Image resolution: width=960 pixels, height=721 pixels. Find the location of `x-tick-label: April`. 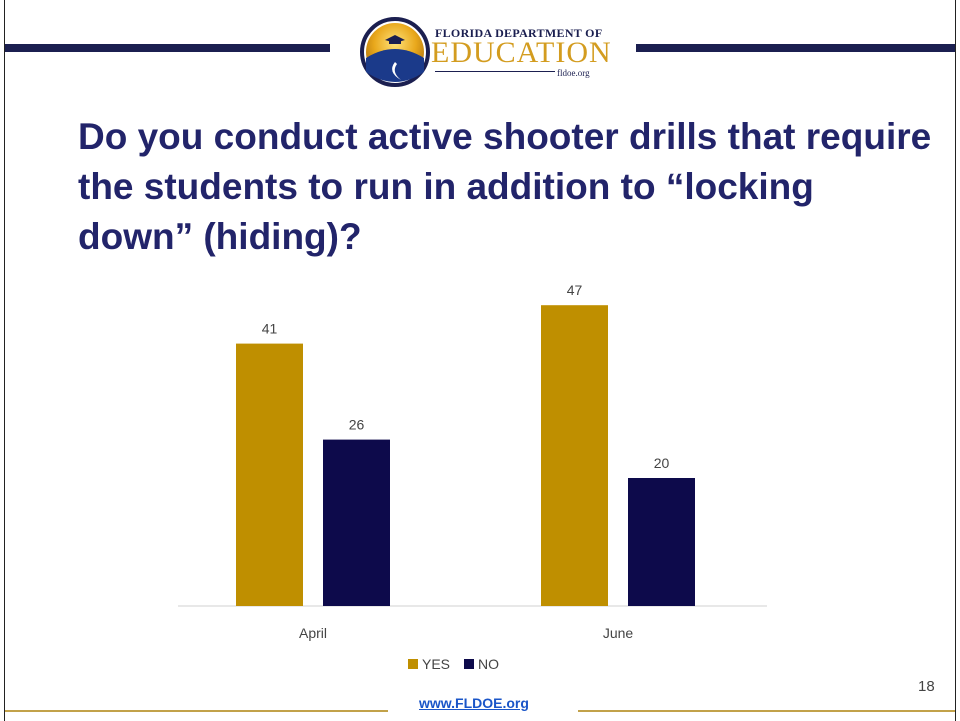

x-tick-label: April is located at coordinates (313, 633).